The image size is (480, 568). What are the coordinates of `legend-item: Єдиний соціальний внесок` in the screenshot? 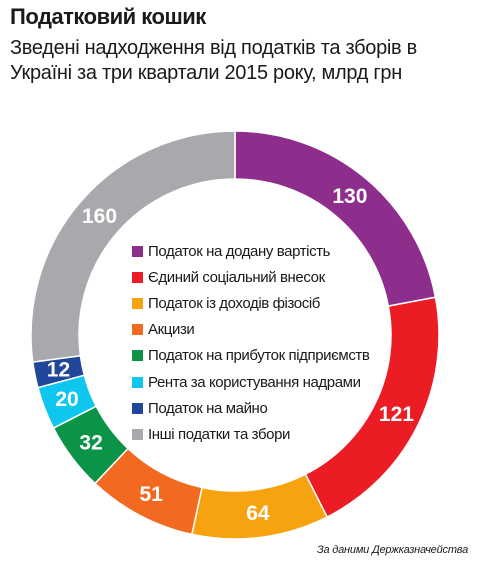 It's located at (250, 277).